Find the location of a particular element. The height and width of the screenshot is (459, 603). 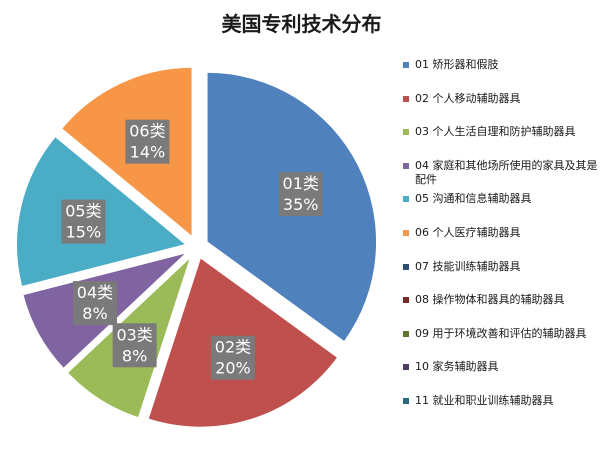

legend-label: 11 就业和职业训练辅助器具 is located at coordinates (484, 400).